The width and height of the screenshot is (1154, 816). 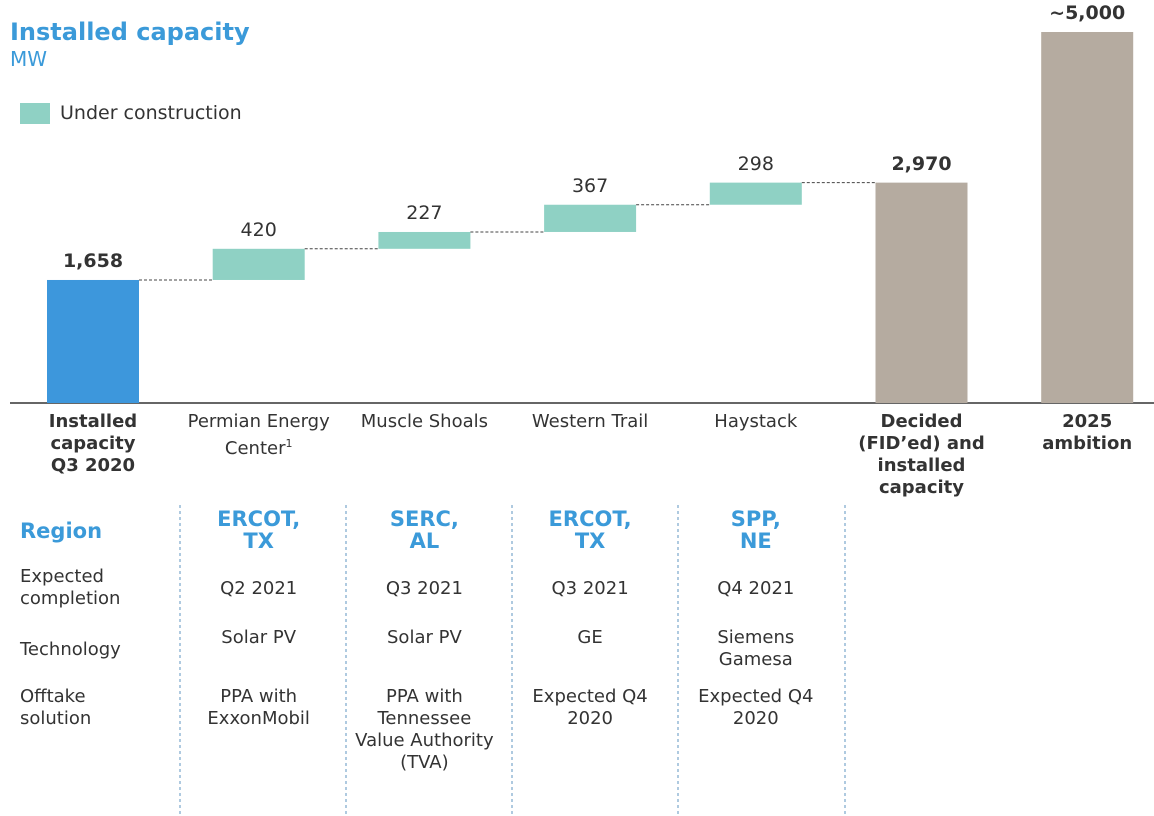 What do you see at coordinates (590, 637) in the screenshot?
I see `table-cell: GE` at bounding box center [590, 637].